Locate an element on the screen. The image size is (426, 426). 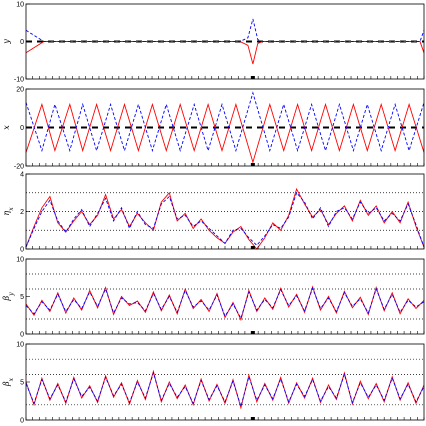
y-axis-label: βx is located at coordinates (8, 382).